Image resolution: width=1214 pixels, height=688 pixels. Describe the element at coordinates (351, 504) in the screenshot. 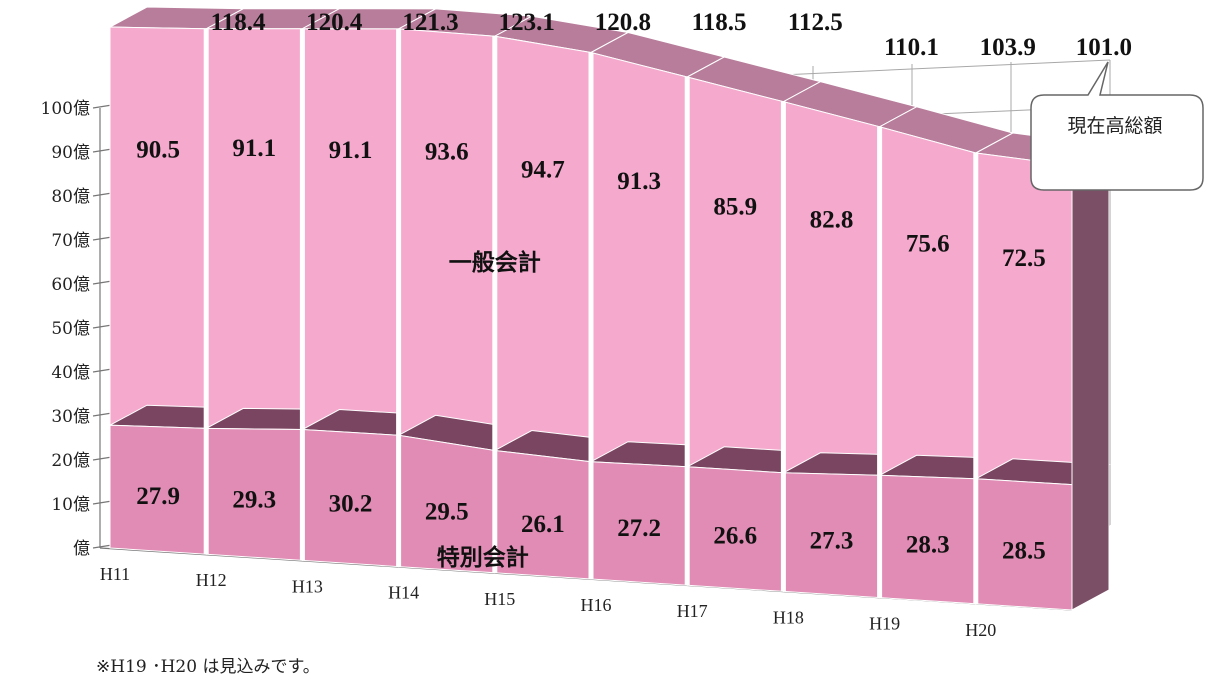

I see `special-value-label: 30.2` at that location.